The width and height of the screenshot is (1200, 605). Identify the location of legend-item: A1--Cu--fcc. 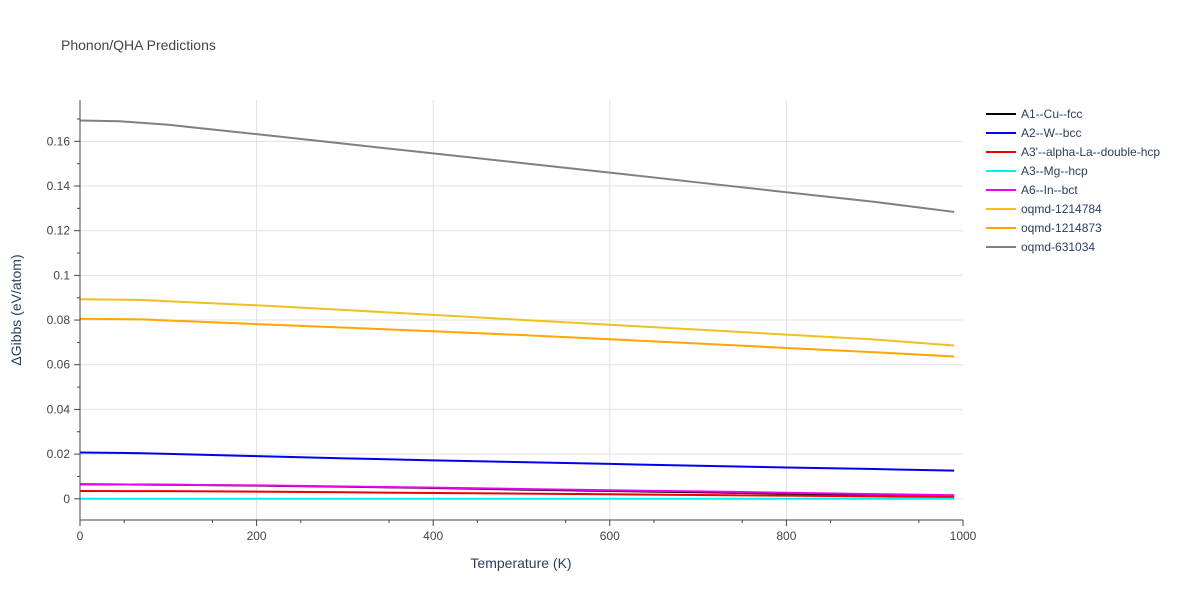
(1034, 114).